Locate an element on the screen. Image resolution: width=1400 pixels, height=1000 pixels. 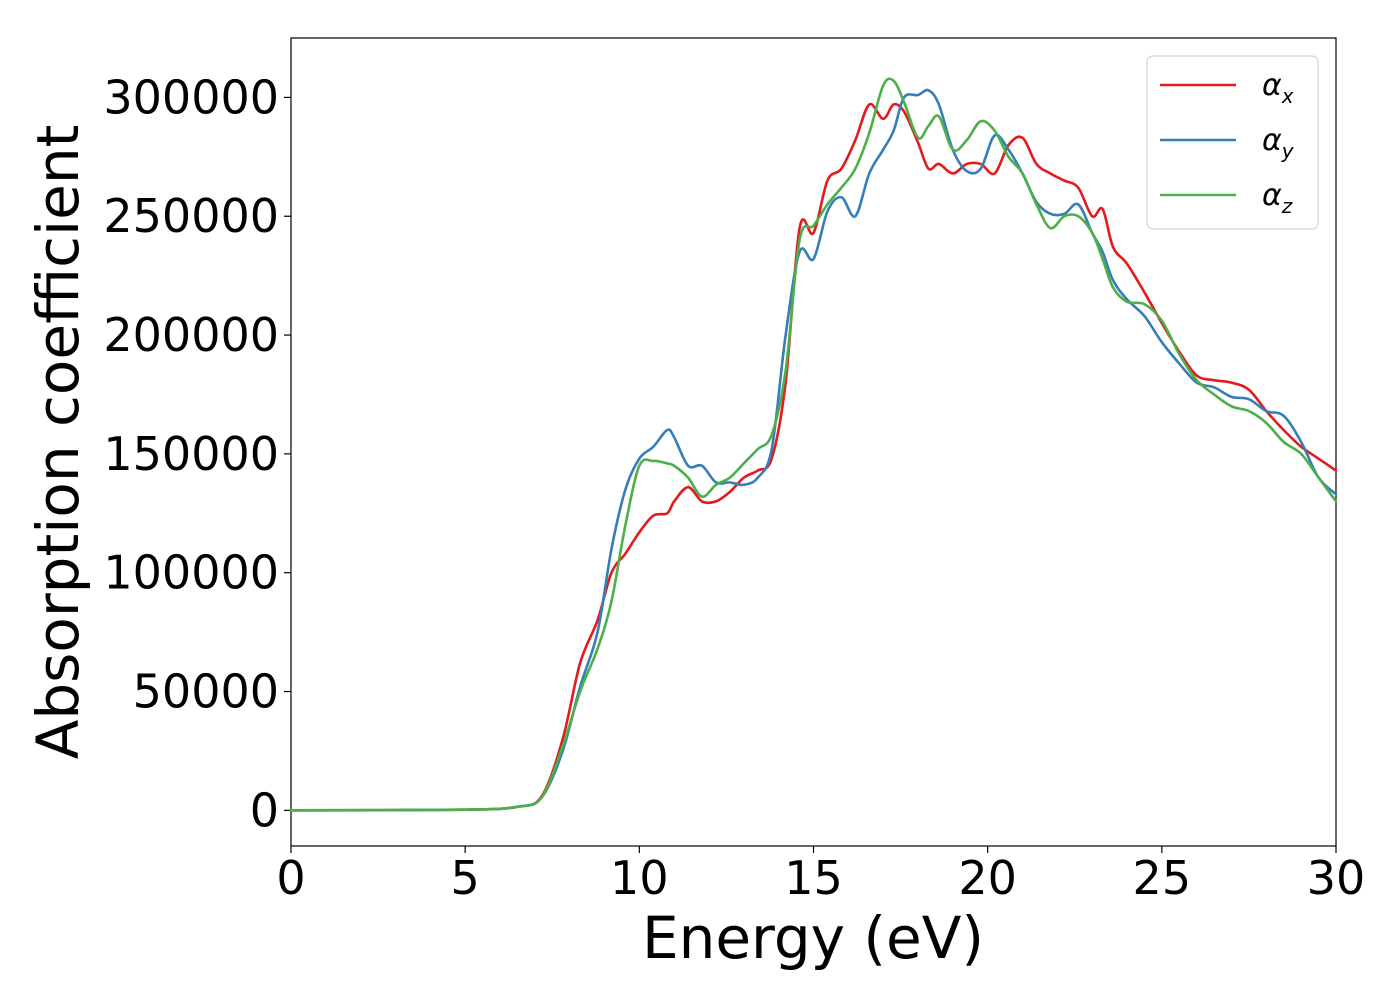
legend-box is located at coordinates (1232, 142).